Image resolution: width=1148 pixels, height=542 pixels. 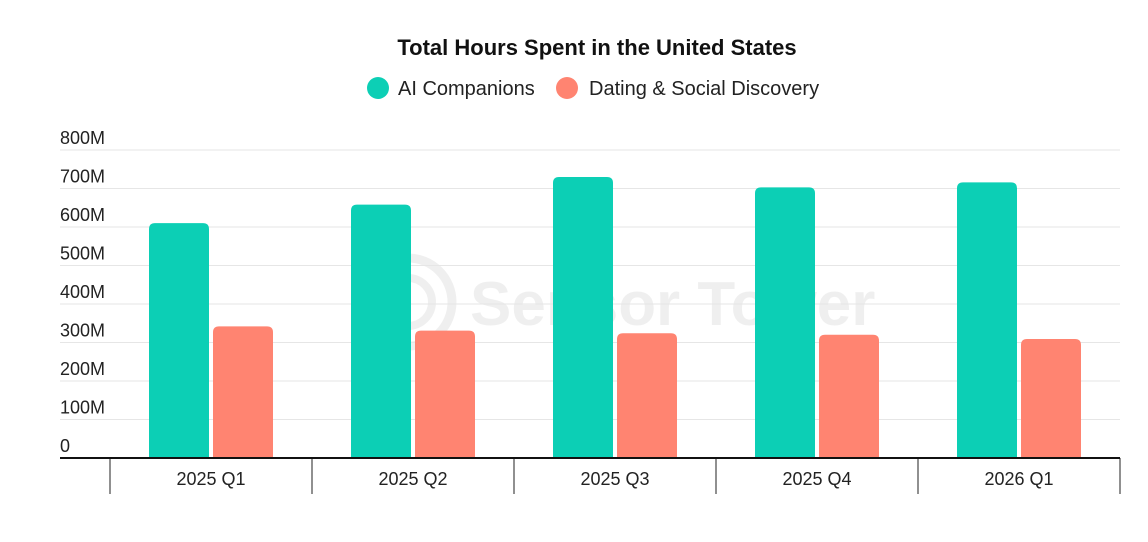 What do you see at coordinates (785, 322) in the screenshot?
I see `bar-ai-companions-2025-q4` at bounding box center [785, 322].